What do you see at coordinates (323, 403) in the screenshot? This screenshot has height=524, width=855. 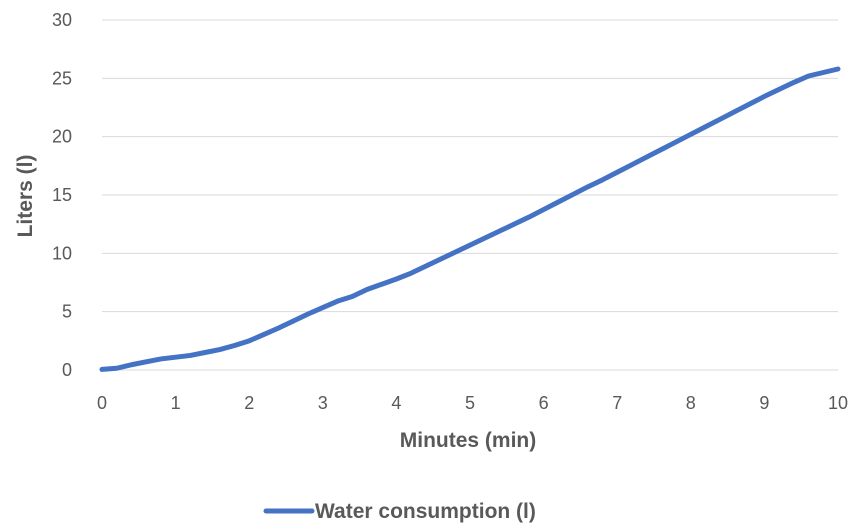 I see `x-tick-label: 3` at bounding box center [323, 403].